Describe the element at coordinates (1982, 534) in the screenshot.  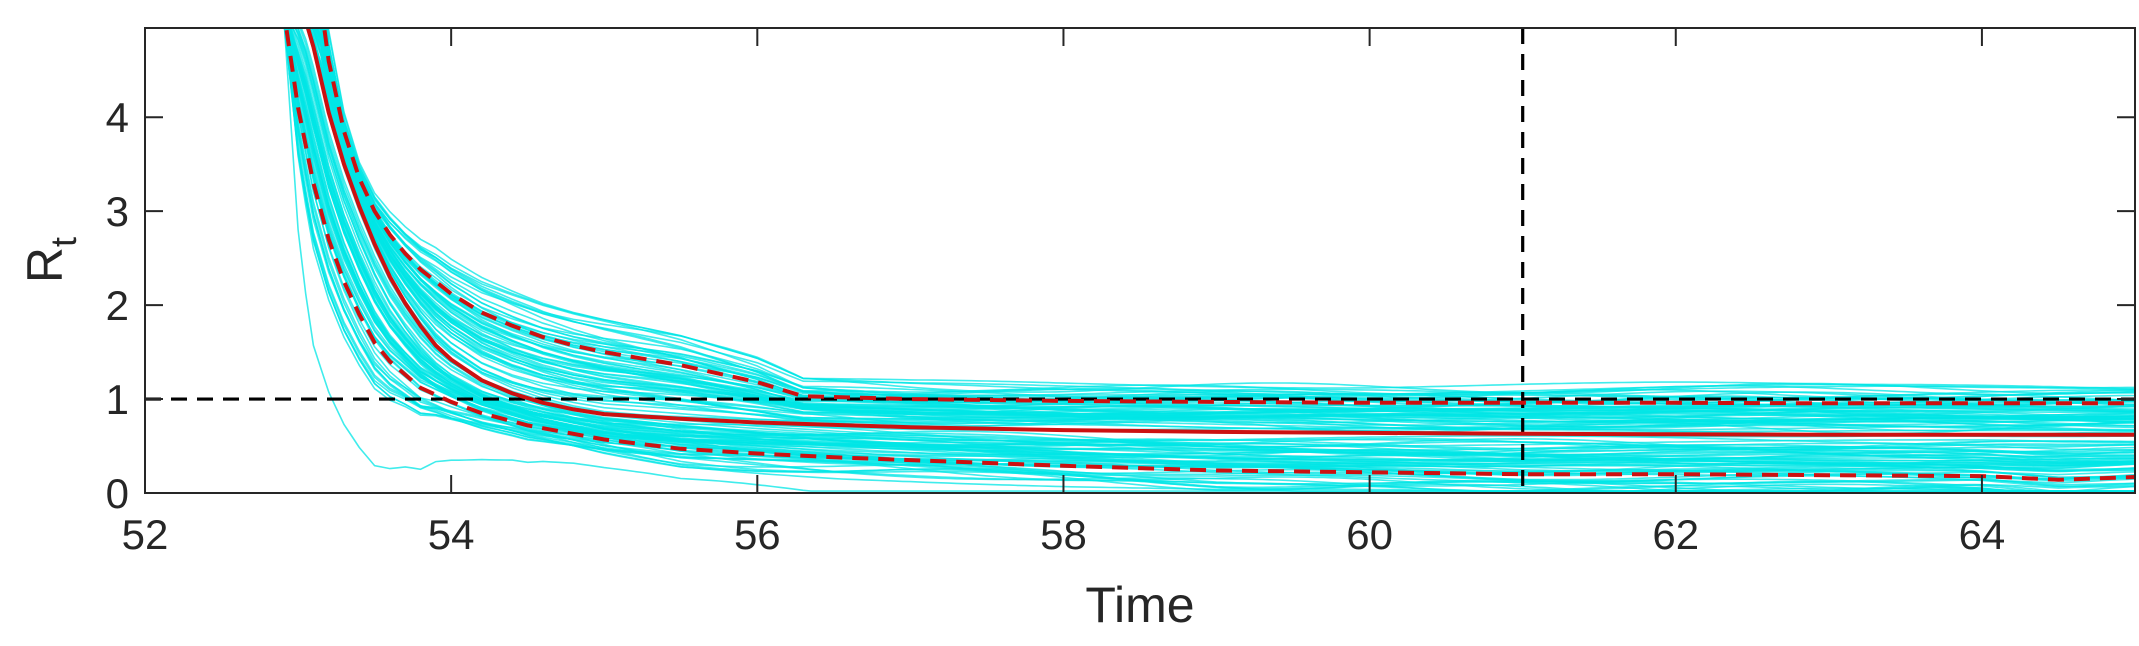
I see `x-tick-label: 64` at that location.